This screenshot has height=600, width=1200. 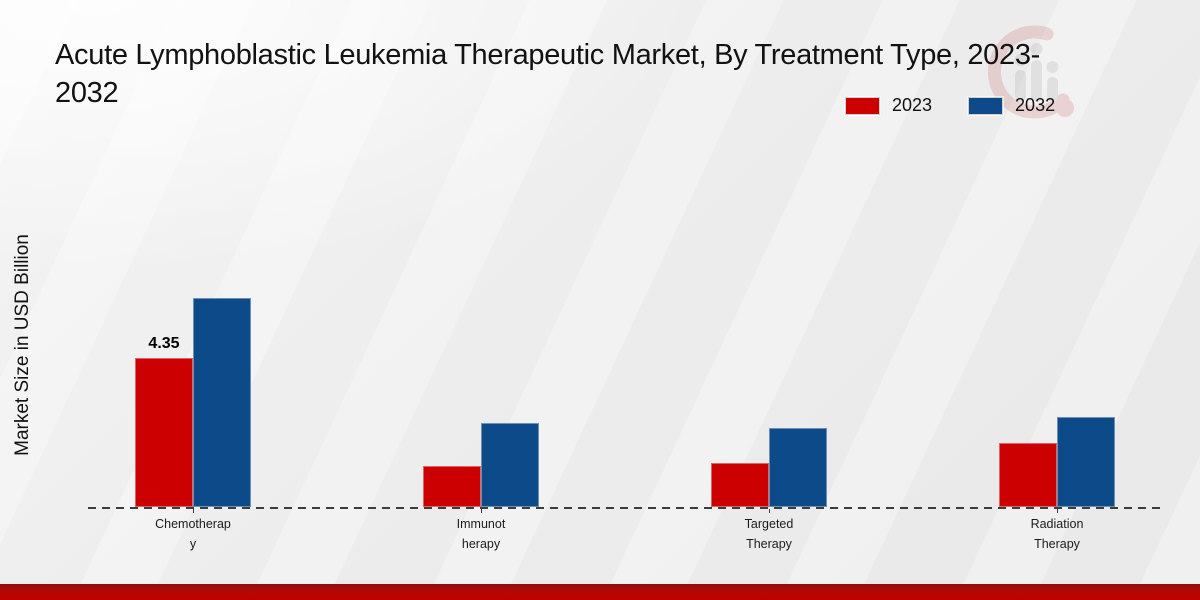 I want to click on legend-swatch-2032, so click(x=986, y=105).